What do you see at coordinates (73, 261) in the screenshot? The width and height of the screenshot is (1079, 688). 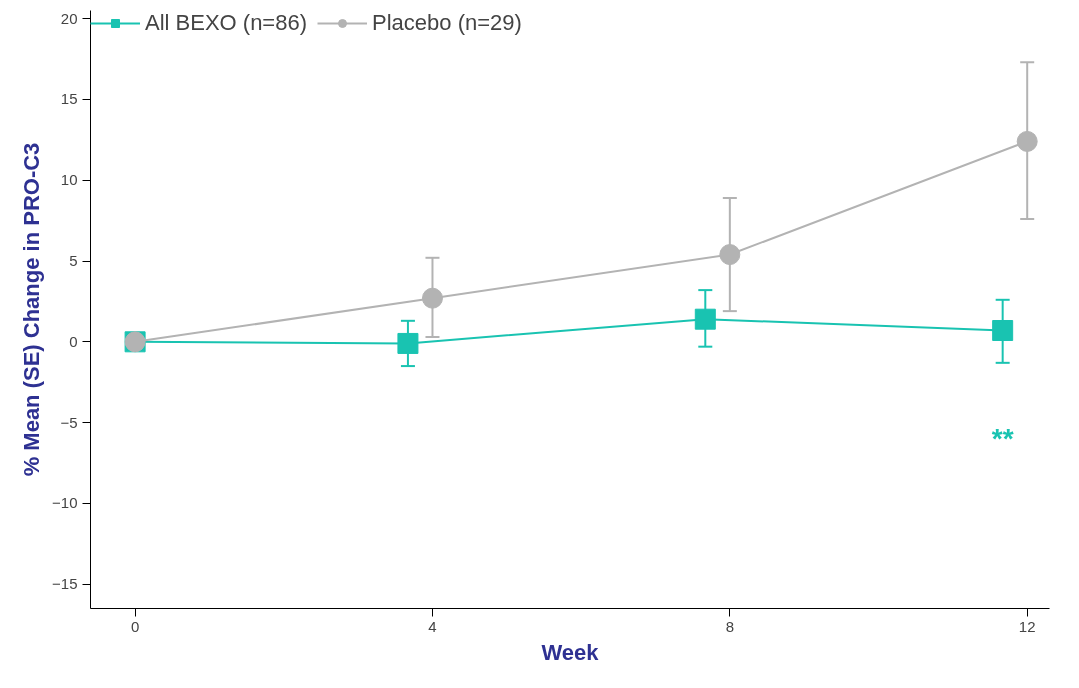 I see `y-tick-label: 5` at bounding box center [73, 261].